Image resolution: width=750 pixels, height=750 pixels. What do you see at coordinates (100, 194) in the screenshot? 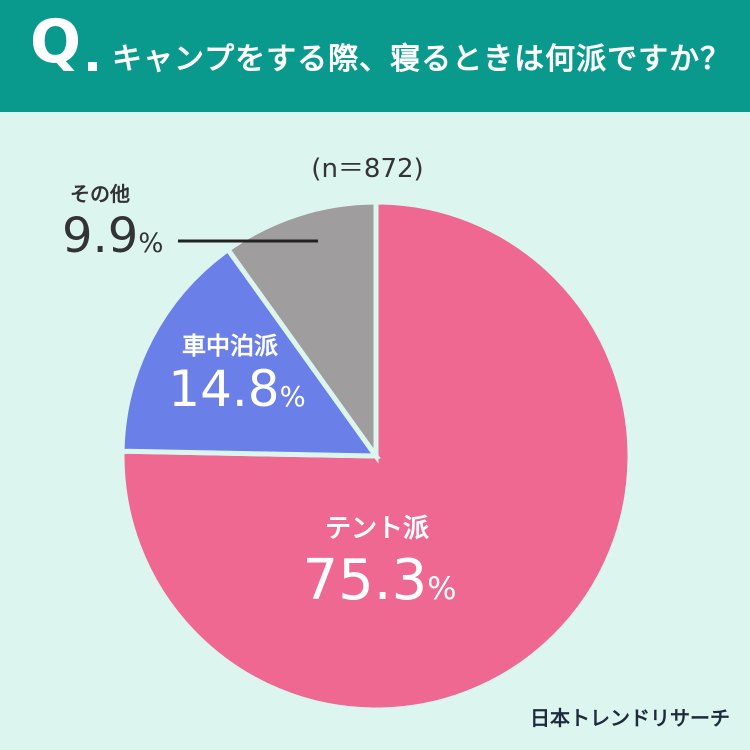
I see `slice-label-other: その他` at bounding box center [100, 194].